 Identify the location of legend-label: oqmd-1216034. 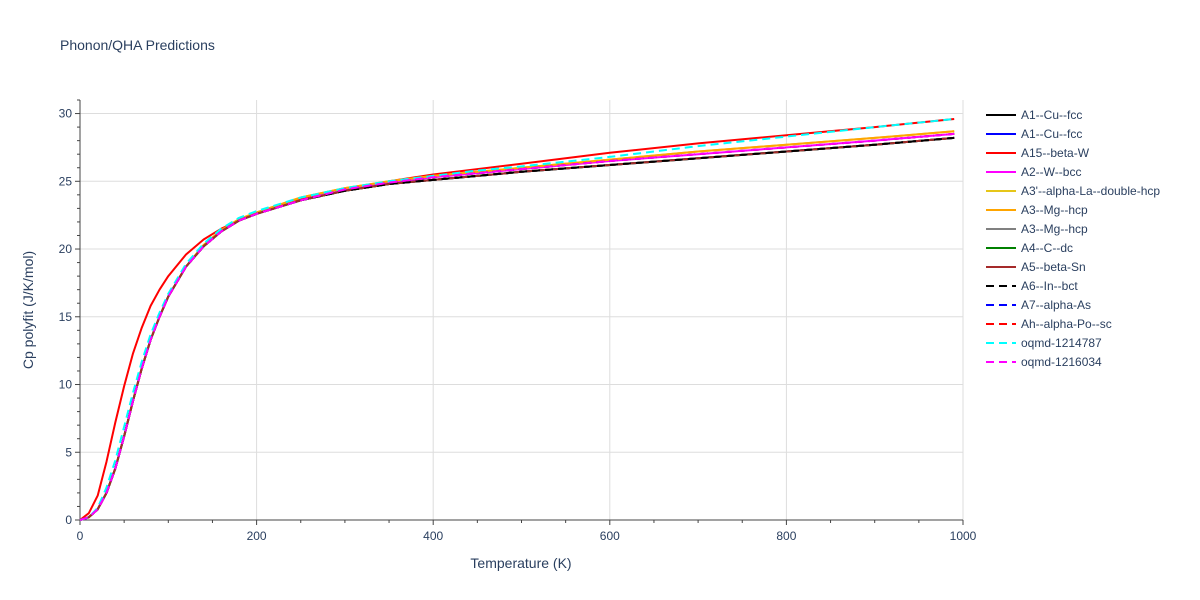
(1061, 362).